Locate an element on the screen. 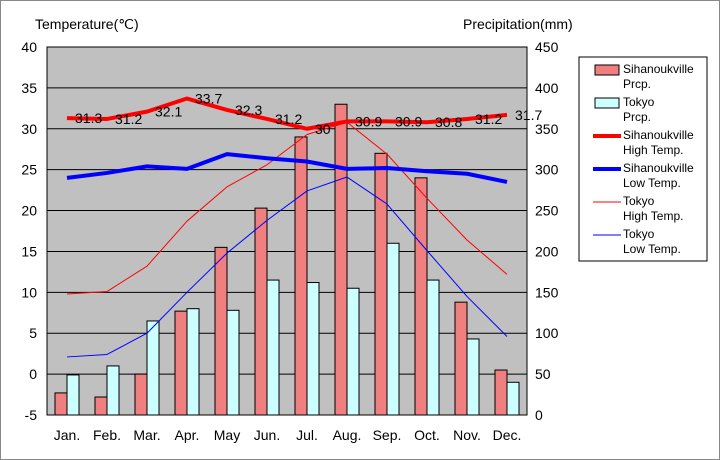 The height and width of the screenshot is (460, 720). left-tick-label: 20 is located at coordinates (29, 211).